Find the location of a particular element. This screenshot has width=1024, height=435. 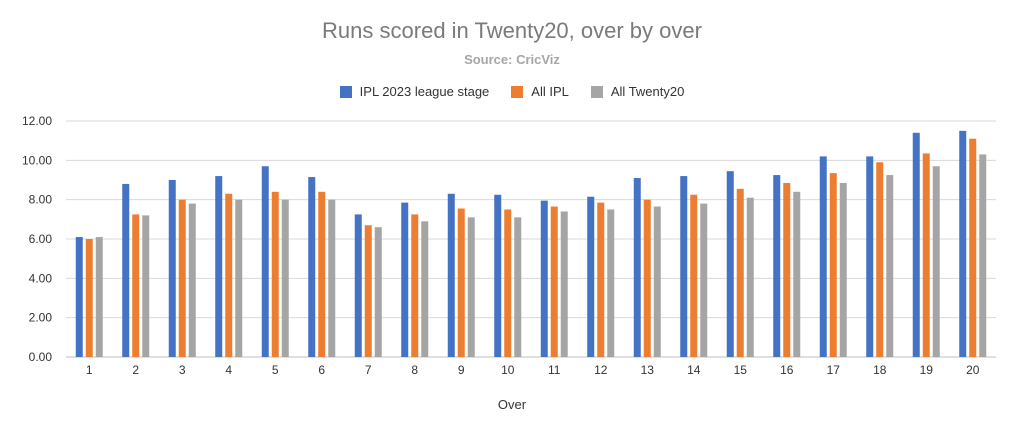

x-tick-label: 16 is located at coordinates (787, 370).